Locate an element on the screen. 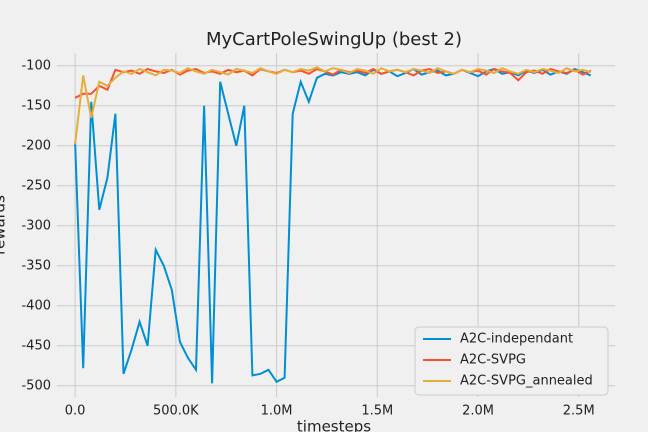 The width and height of the screenshot is (648, 432). legend: A2C-independant A2C-SVPG A2C-SVPG_annealed is located at coordinates (511, 361).